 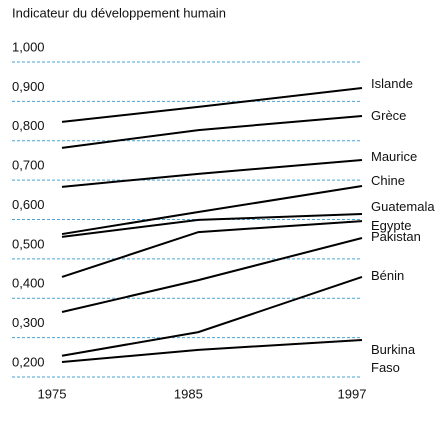 What do you see at coordinates (119, 12) in the screenshot?
I see `chart-title: Indicateur du développement humain` at bounding box center [119, 12].